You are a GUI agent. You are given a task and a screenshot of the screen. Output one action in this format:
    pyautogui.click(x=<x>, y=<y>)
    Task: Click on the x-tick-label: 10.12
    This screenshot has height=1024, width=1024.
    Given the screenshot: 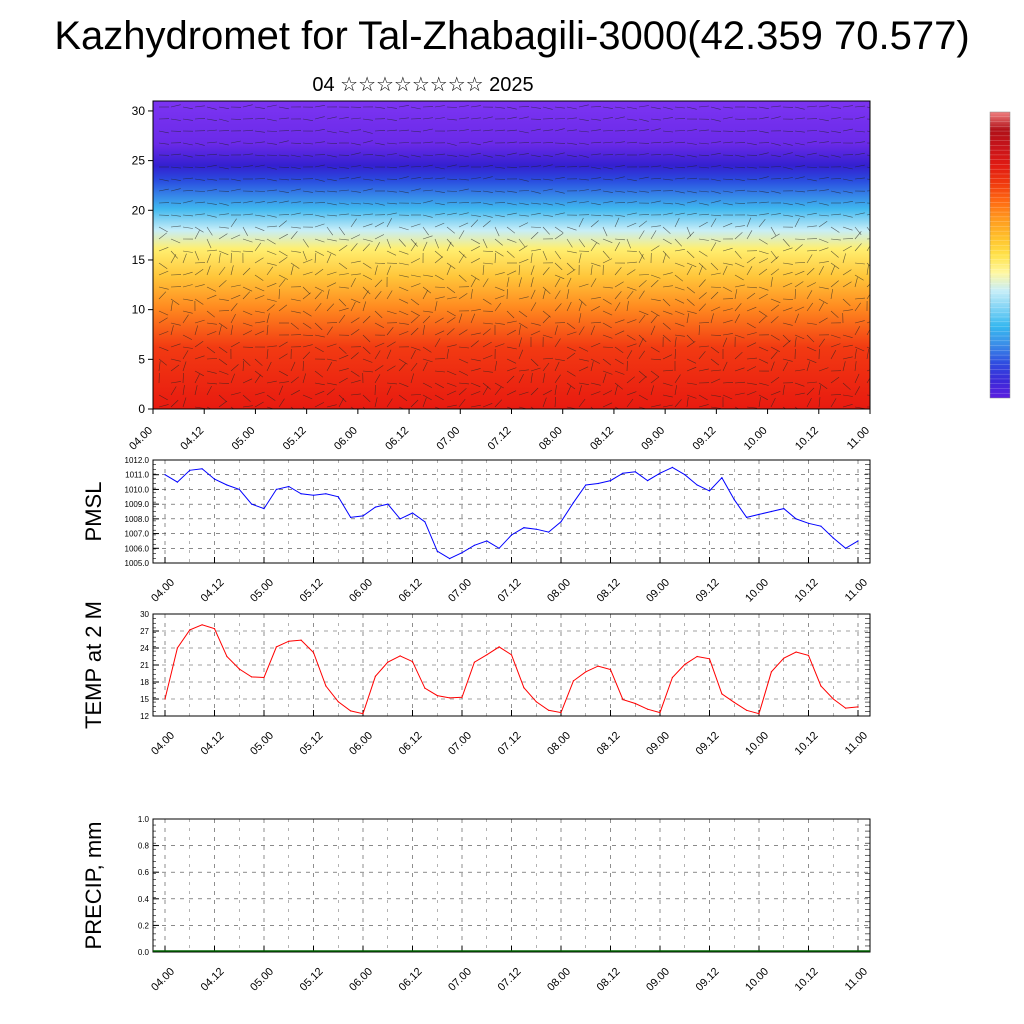 What is the action you would take?
    pyautogui.click(x=807, y=591)
    